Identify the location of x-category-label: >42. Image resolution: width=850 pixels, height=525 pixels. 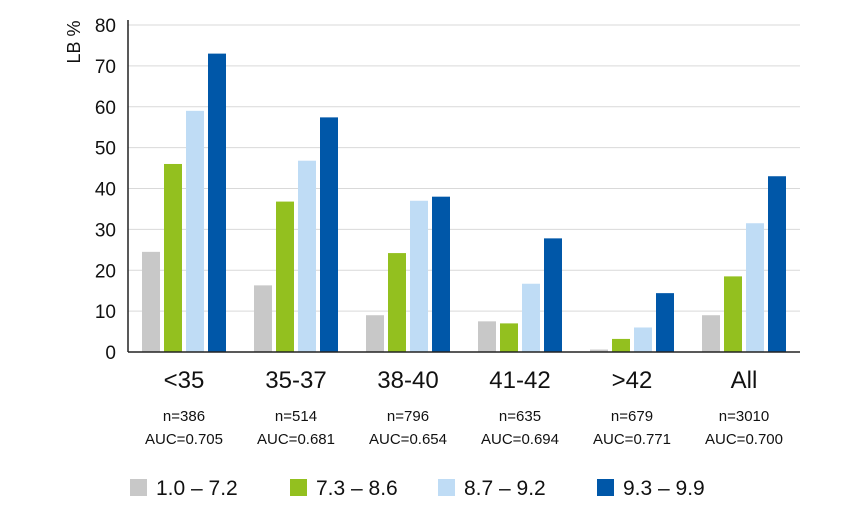
(632, 380).